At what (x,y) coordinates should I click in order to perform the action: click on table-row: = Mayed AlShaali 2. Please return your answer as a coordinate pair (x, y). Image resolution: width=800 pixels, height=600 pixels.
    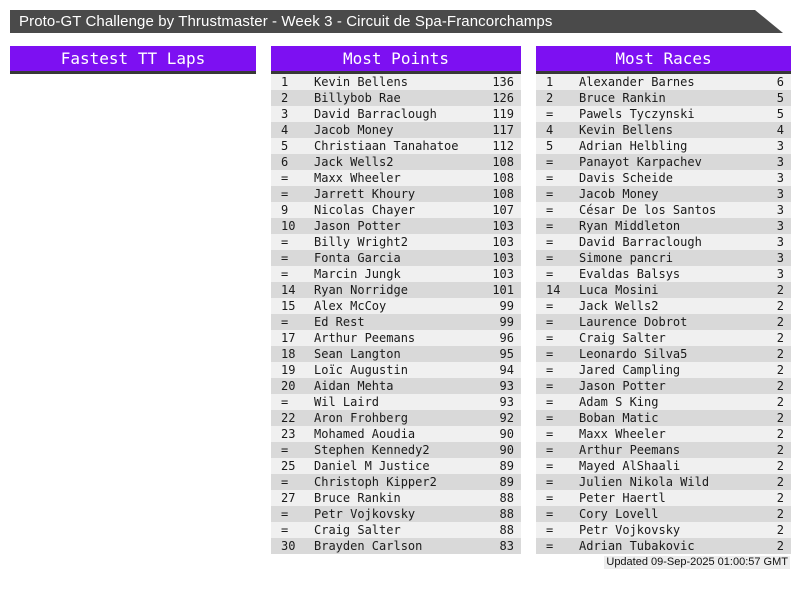
    Looking at the image, I should click on (663, 466).